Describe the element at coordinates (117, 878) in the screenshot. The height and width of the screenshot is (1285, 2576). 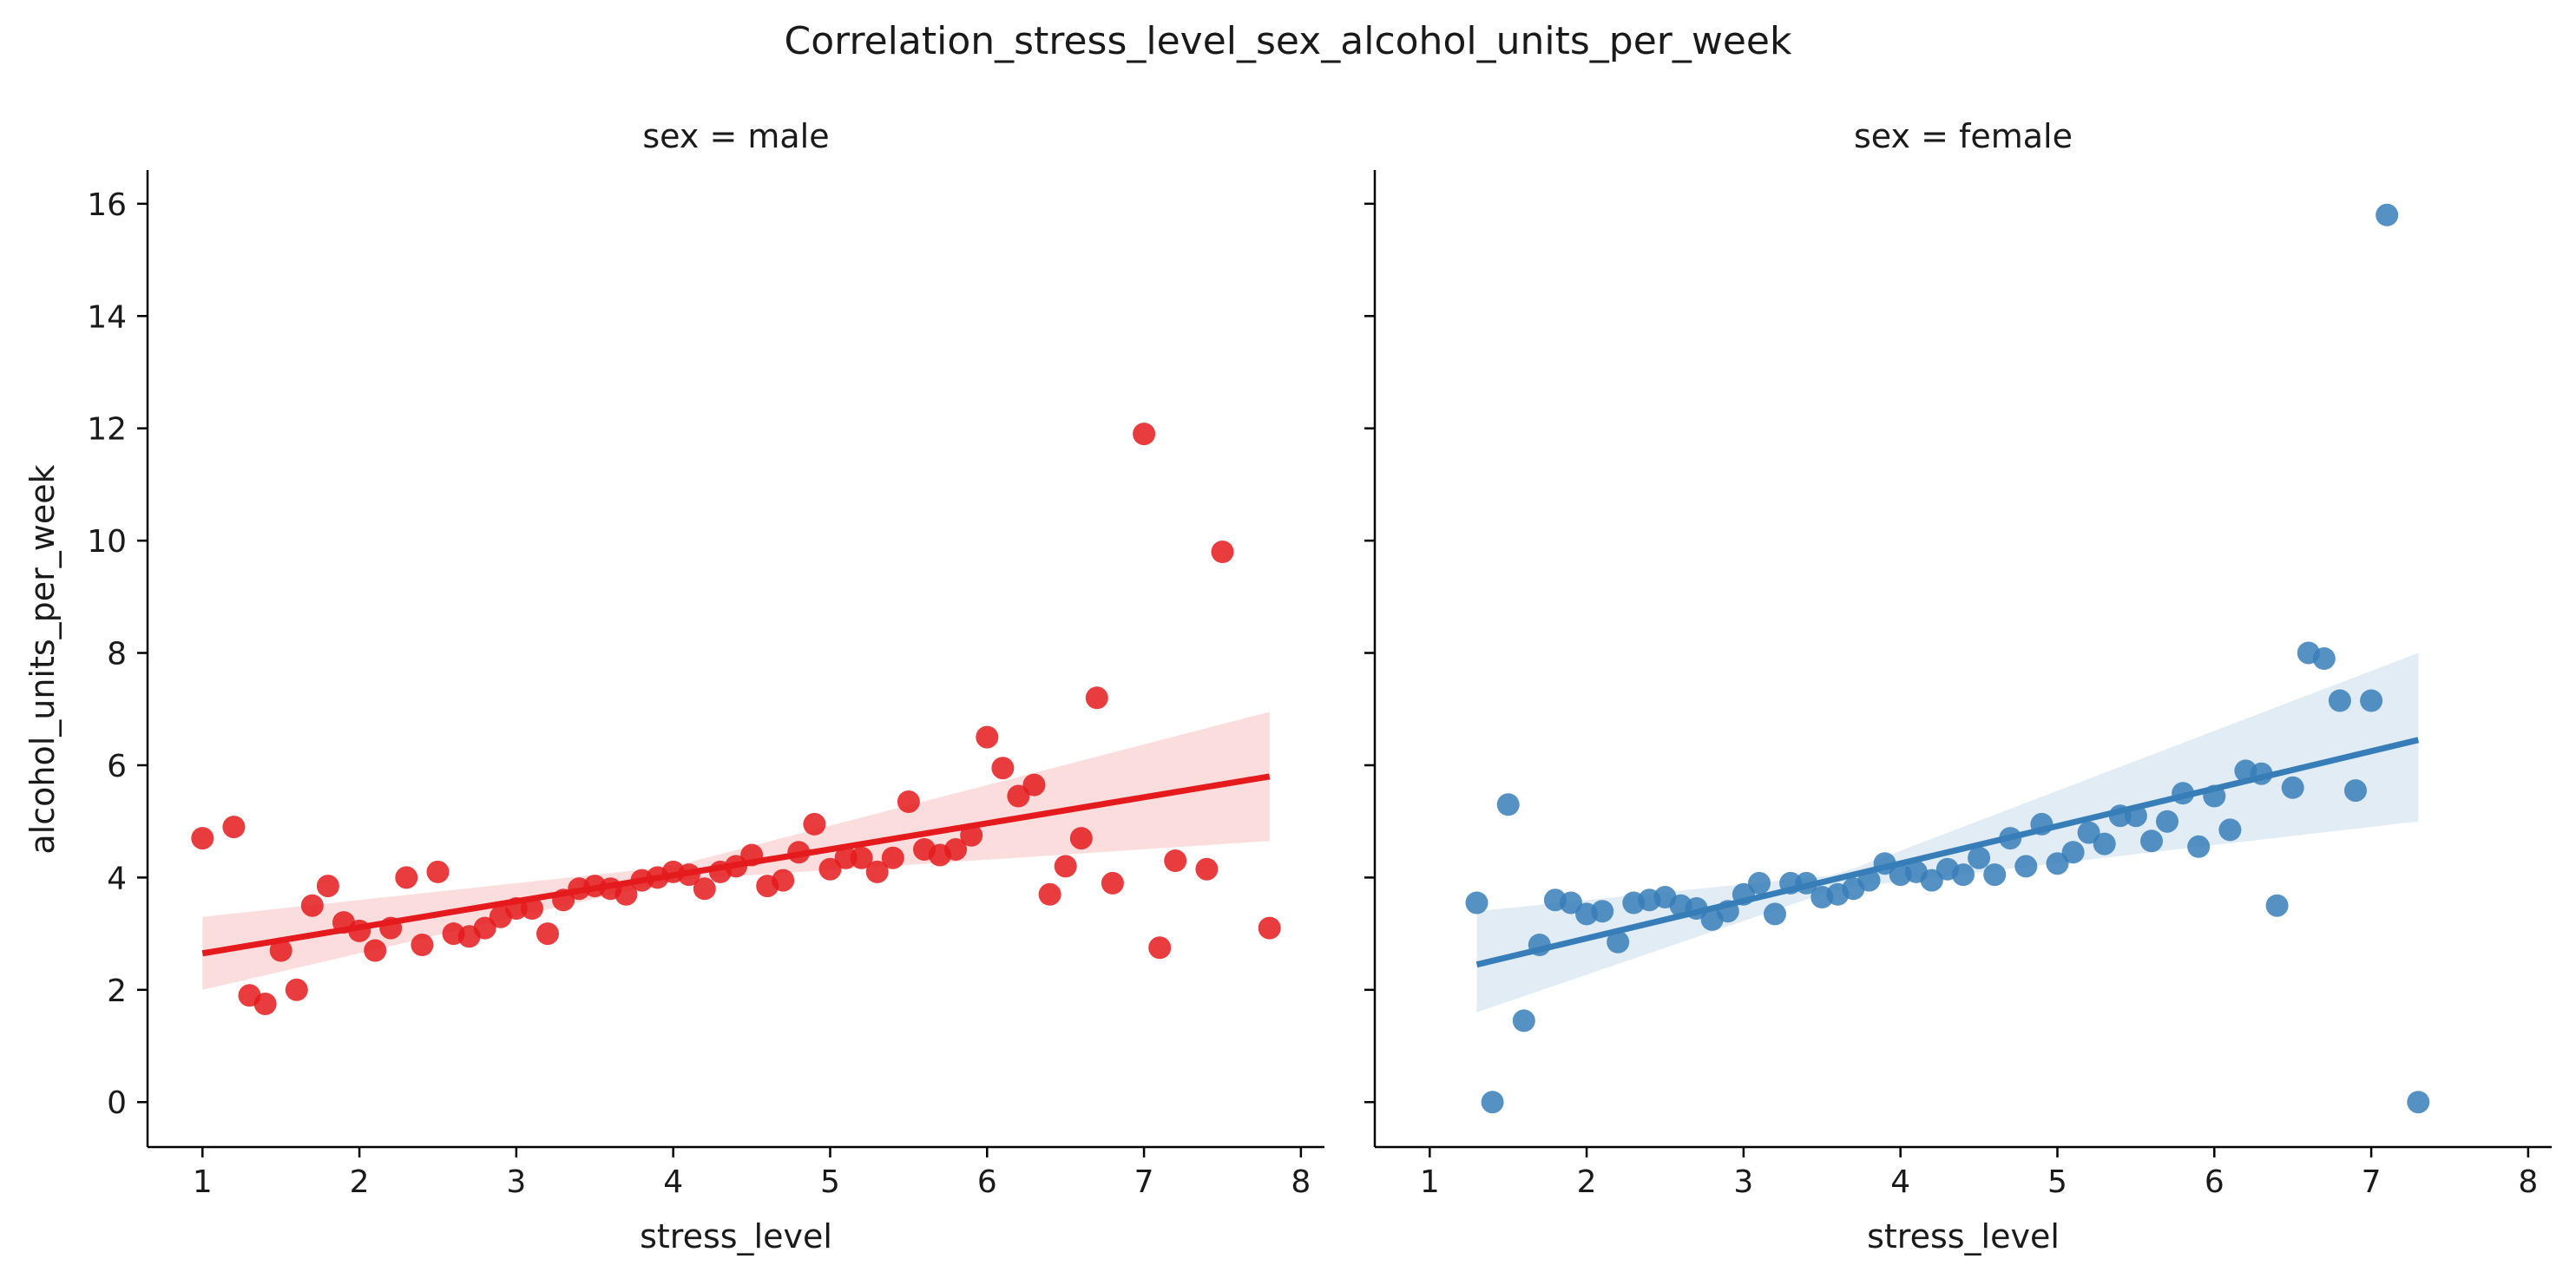
I see `y-tick-label: 4` at that location.